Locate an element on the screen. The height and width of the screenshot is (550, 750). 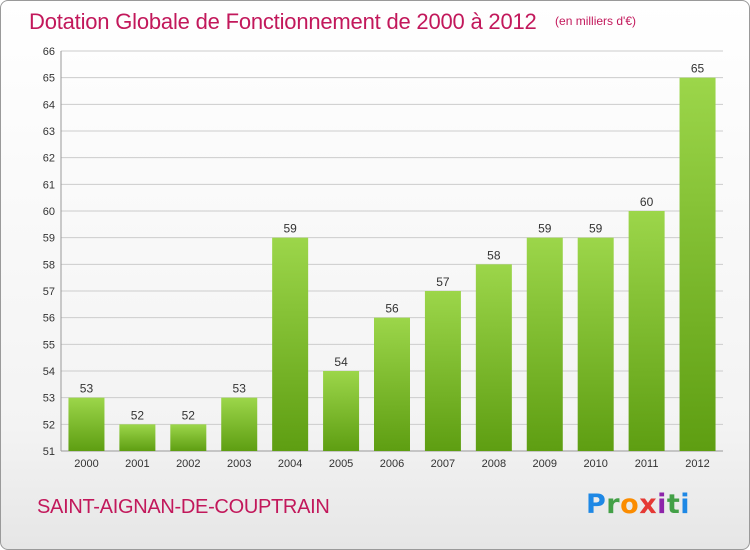
x-tick-label: 2007 is located at coordinates (443, 464).